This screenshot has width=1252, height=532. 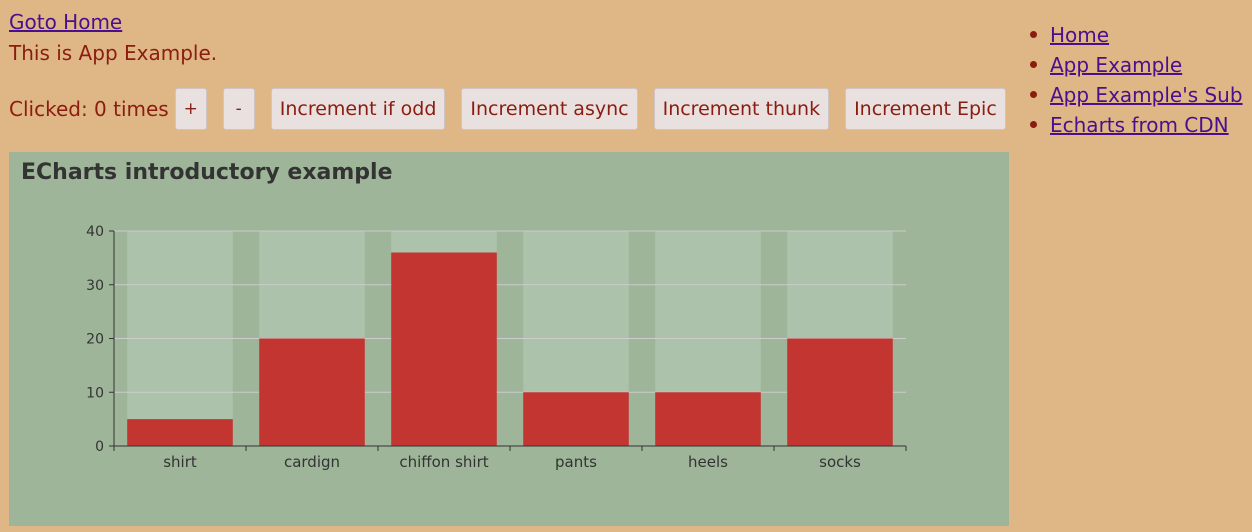 I want to click on bar-pants, so click(x=576, y=419).